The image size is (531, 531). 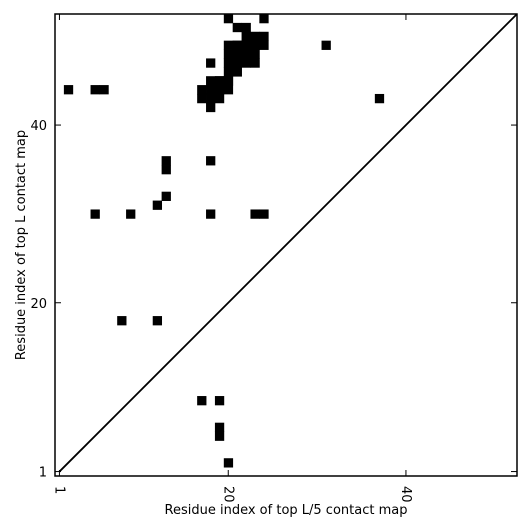 I want to click on x-axis-label: Residue index of top L/5 contact map, so click(x=286, y=510).